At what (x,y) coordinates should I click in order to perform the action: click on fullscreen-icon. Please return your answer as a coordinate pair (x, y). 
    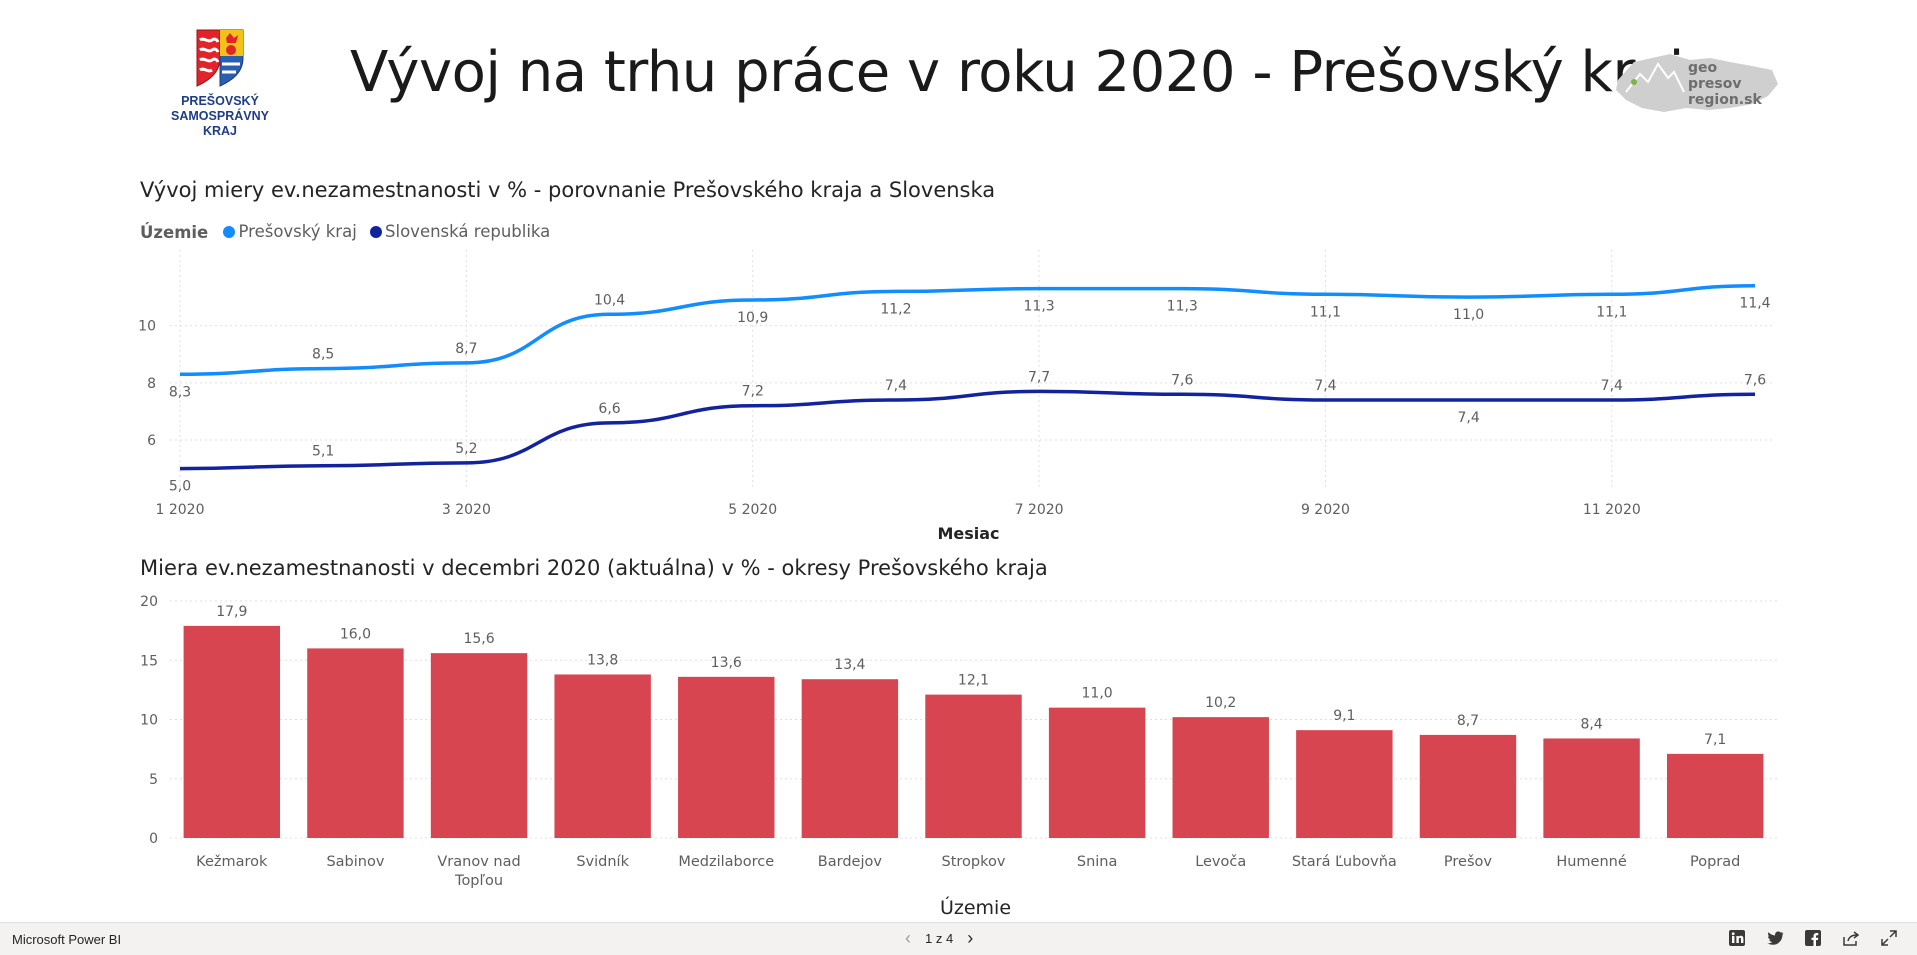
    Looking at the image, I should click on (1889, 938).